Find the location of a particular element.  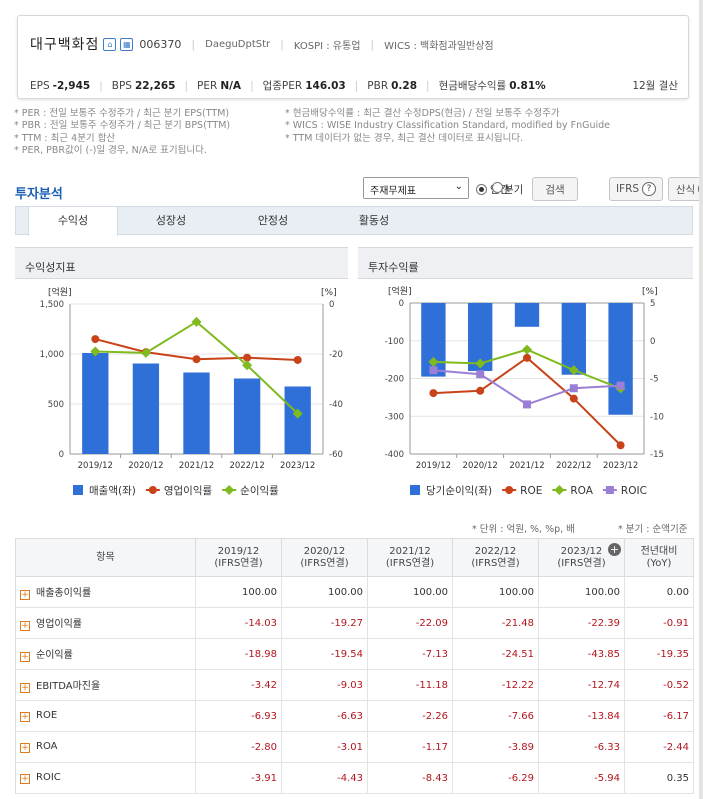

company-name: 대구백화점 is located at coordinates (65, 45).